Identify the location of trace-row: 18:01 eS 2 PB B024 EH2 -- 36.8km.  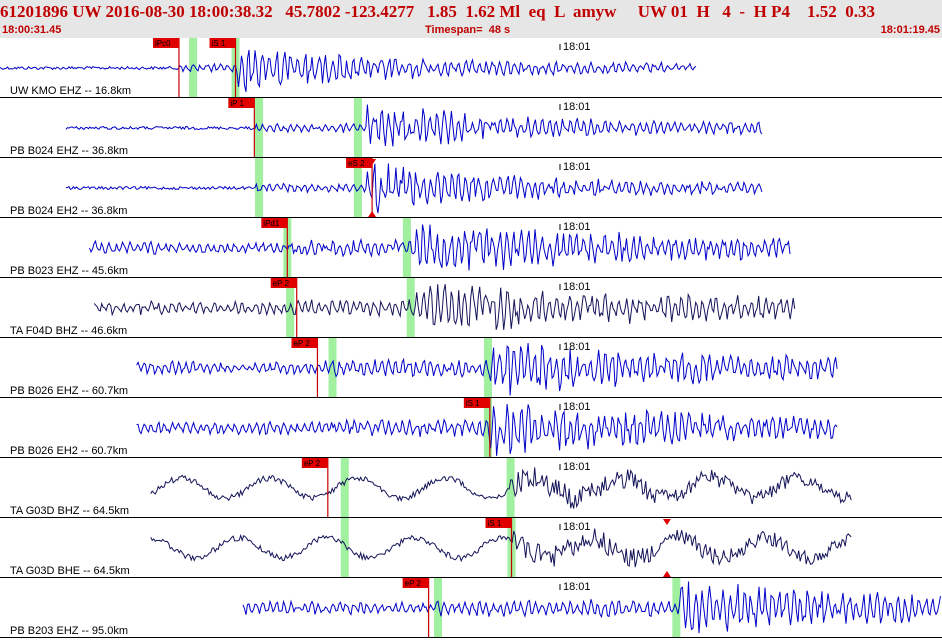
(471, 188).